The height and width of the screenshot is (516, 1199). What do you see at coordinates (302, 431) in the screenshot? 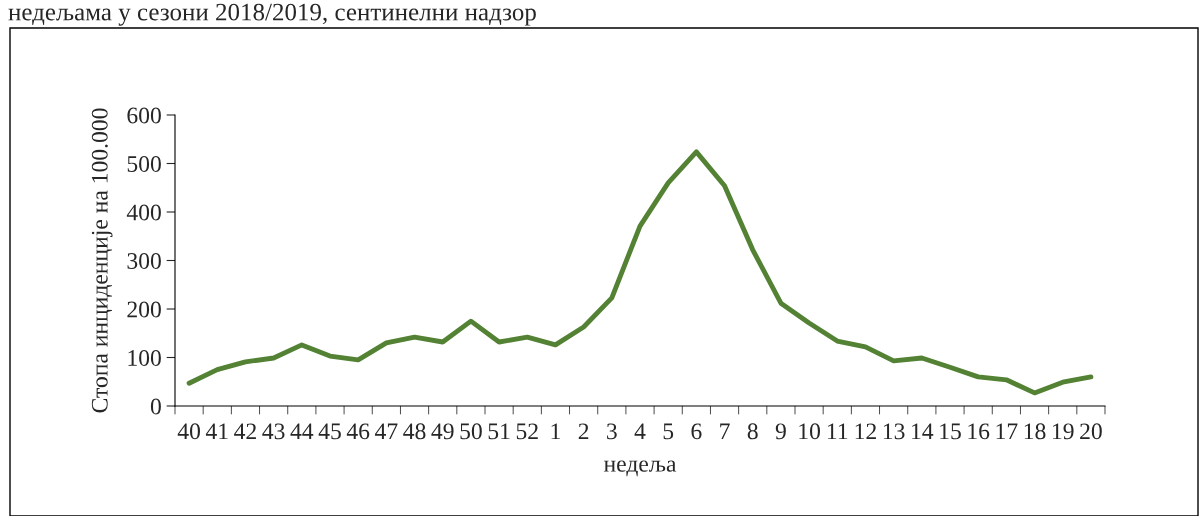
I see `x-tick-label: 44` at bounding box center [302, 431].